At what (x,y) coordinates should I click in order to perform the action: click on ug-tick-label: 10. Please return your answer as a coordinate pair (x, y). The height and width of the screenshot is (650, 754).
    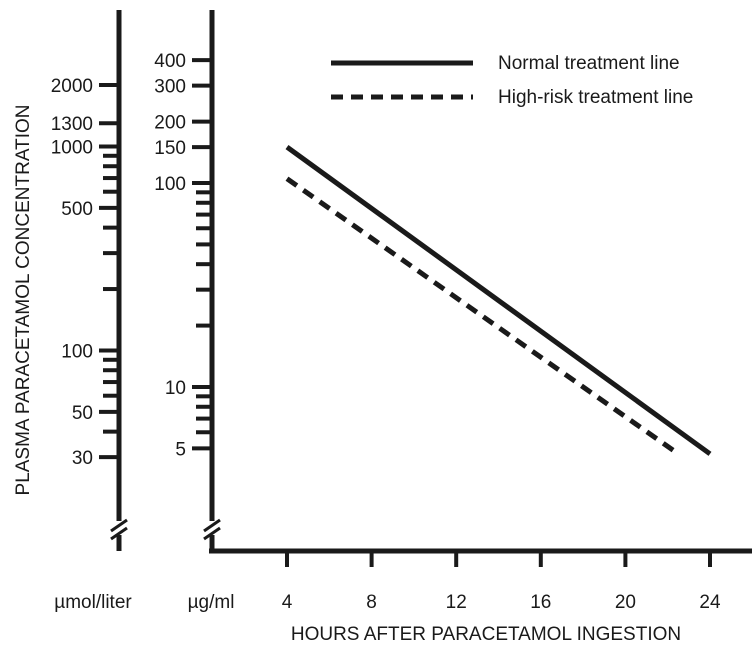
    Looking at the image, I should click on (175, 388).